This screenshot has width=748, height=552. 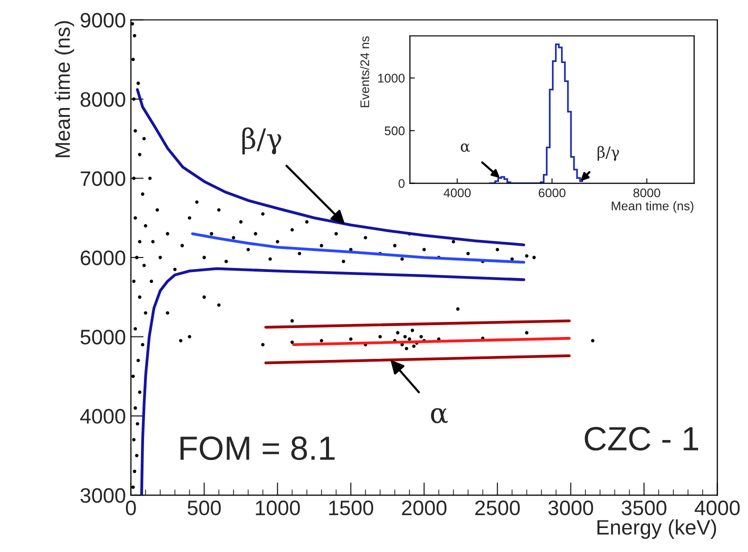 I want to click on x-tick-label: 500, so click(x=204, y=508).